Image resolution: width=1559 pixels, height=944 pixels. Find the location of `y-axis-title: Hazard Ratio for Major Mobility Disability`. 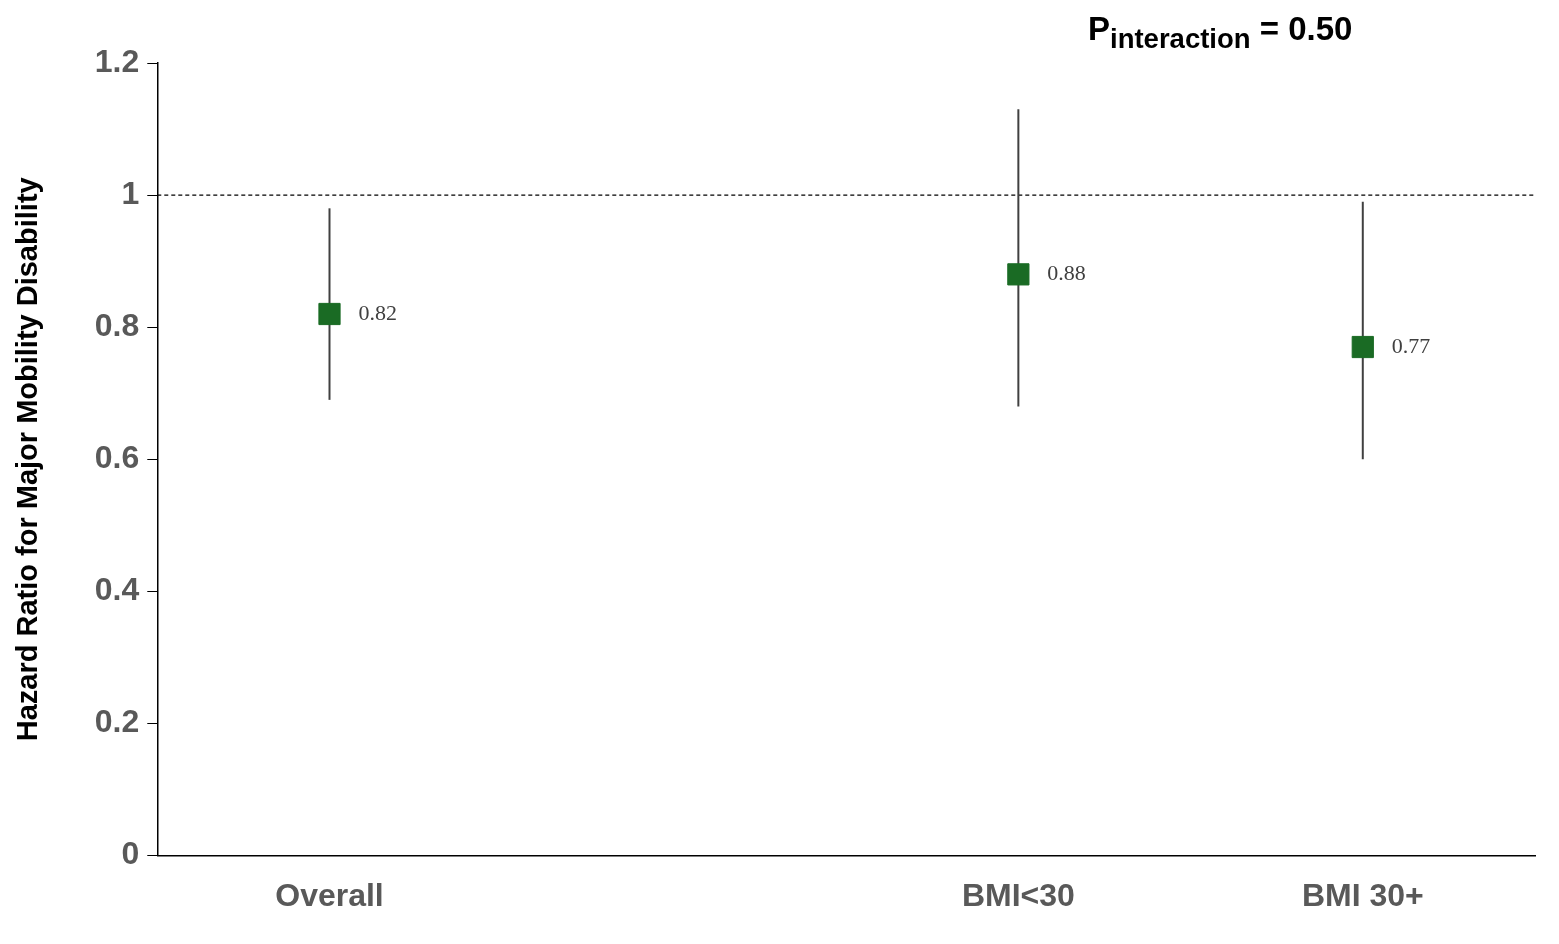

y-axis-title: Hazard Ratio for Major Mobility Disability is located at coordinates (27, 459).